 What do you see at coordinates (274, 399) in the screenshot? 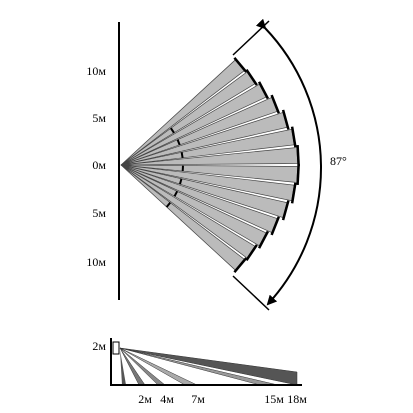
I see `distance-label: 15м` at bounding box center [274, 399].